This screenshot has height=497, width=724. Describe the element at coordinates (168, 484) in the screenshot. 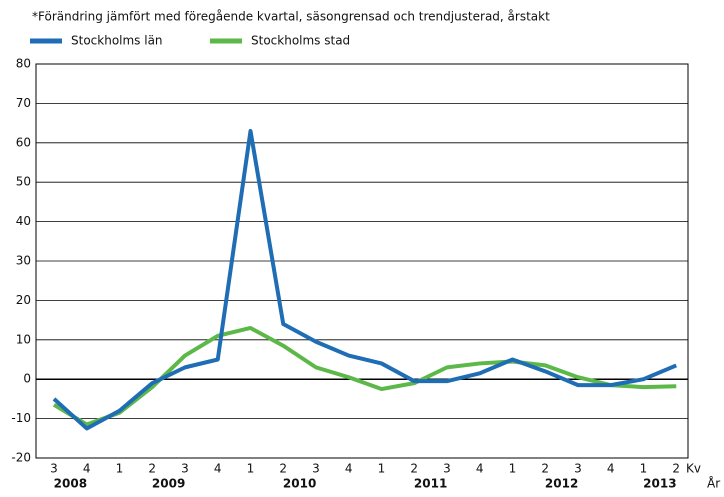

I see `x-group-label: 2009` at that location.